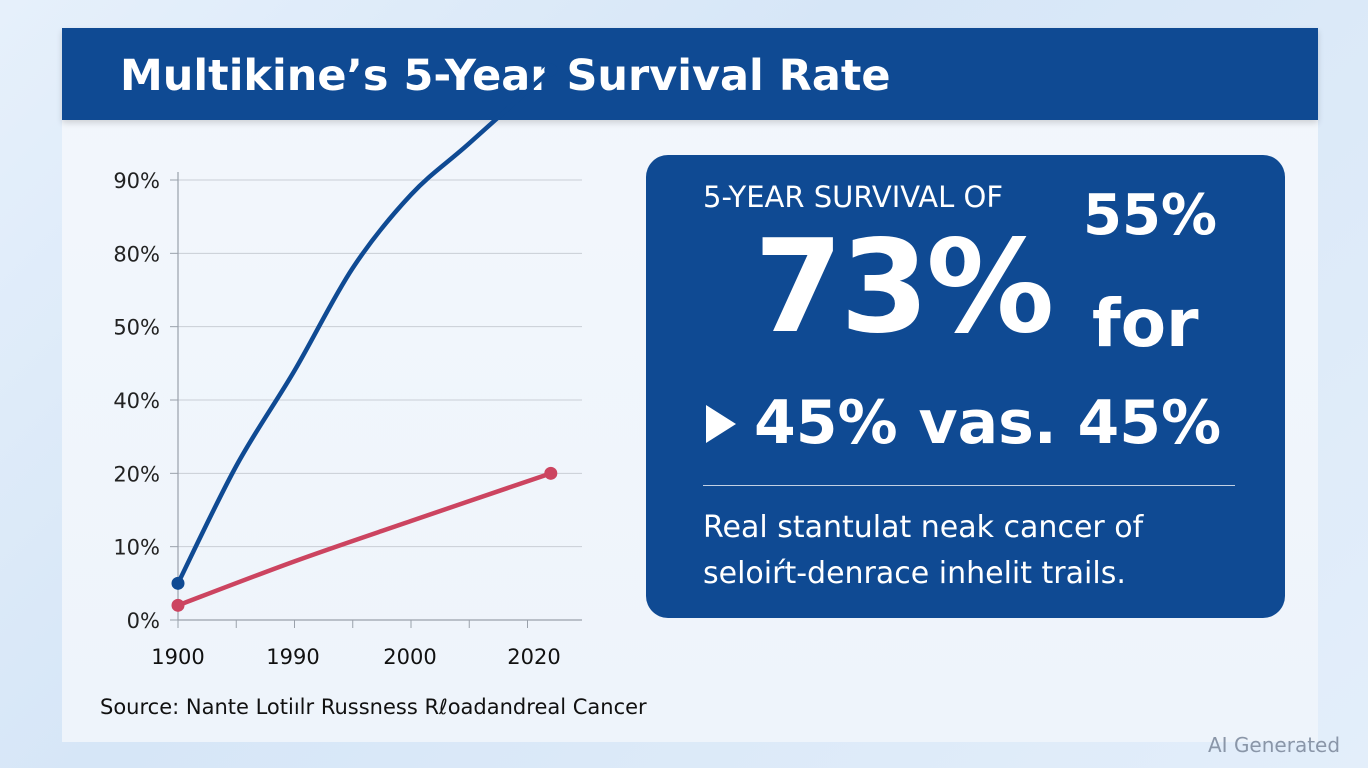 This screenshot has height=768, width=1368. What do you see at coordinates (853, 197) in the screenshot?
I see `stat-label: 5-YEAR SURVIVAL OF` at bounding box center [853, 197].